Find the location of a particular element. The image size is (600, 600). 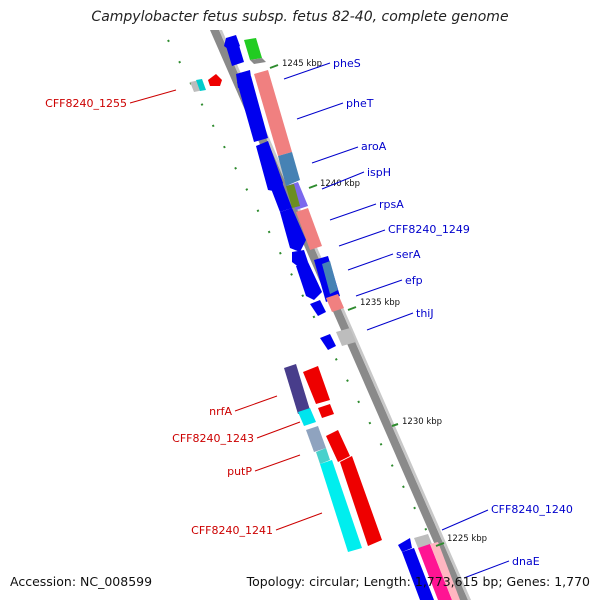

gene-label: efp is located at coordinates (414, 280).